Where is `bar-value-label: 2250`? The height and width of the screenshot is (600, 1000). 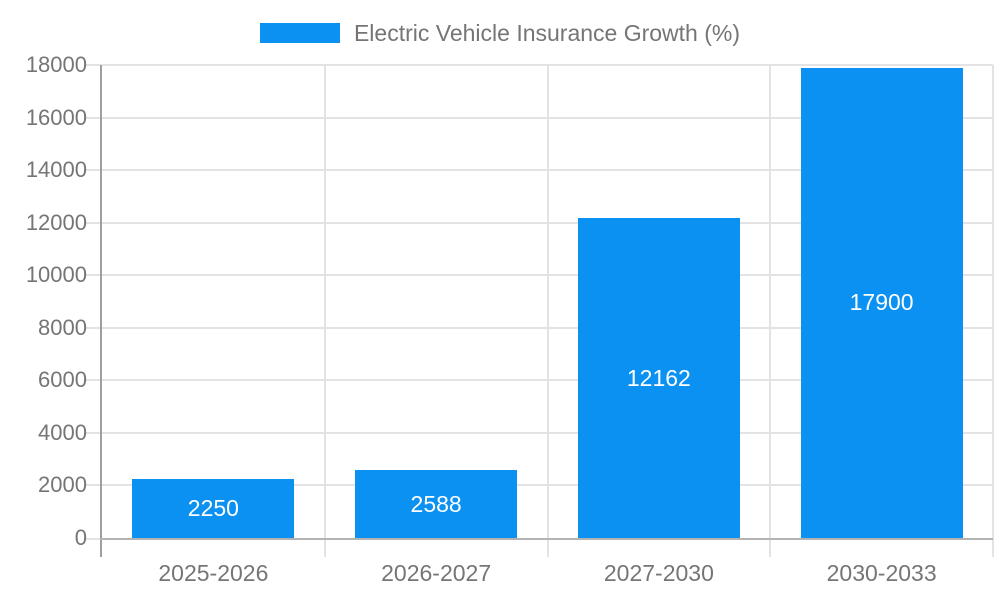 bar-value-label: 2250 is located at coordinates (213, 507).